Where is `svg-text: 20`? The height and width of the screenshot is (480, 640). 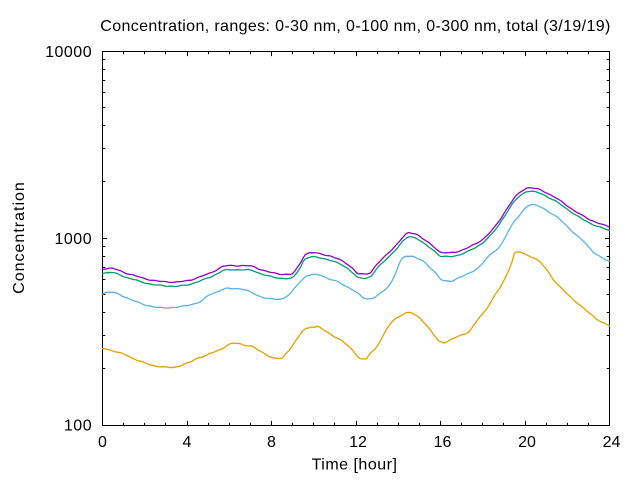 svg-text: 20 is located at coordinates (527, 442).